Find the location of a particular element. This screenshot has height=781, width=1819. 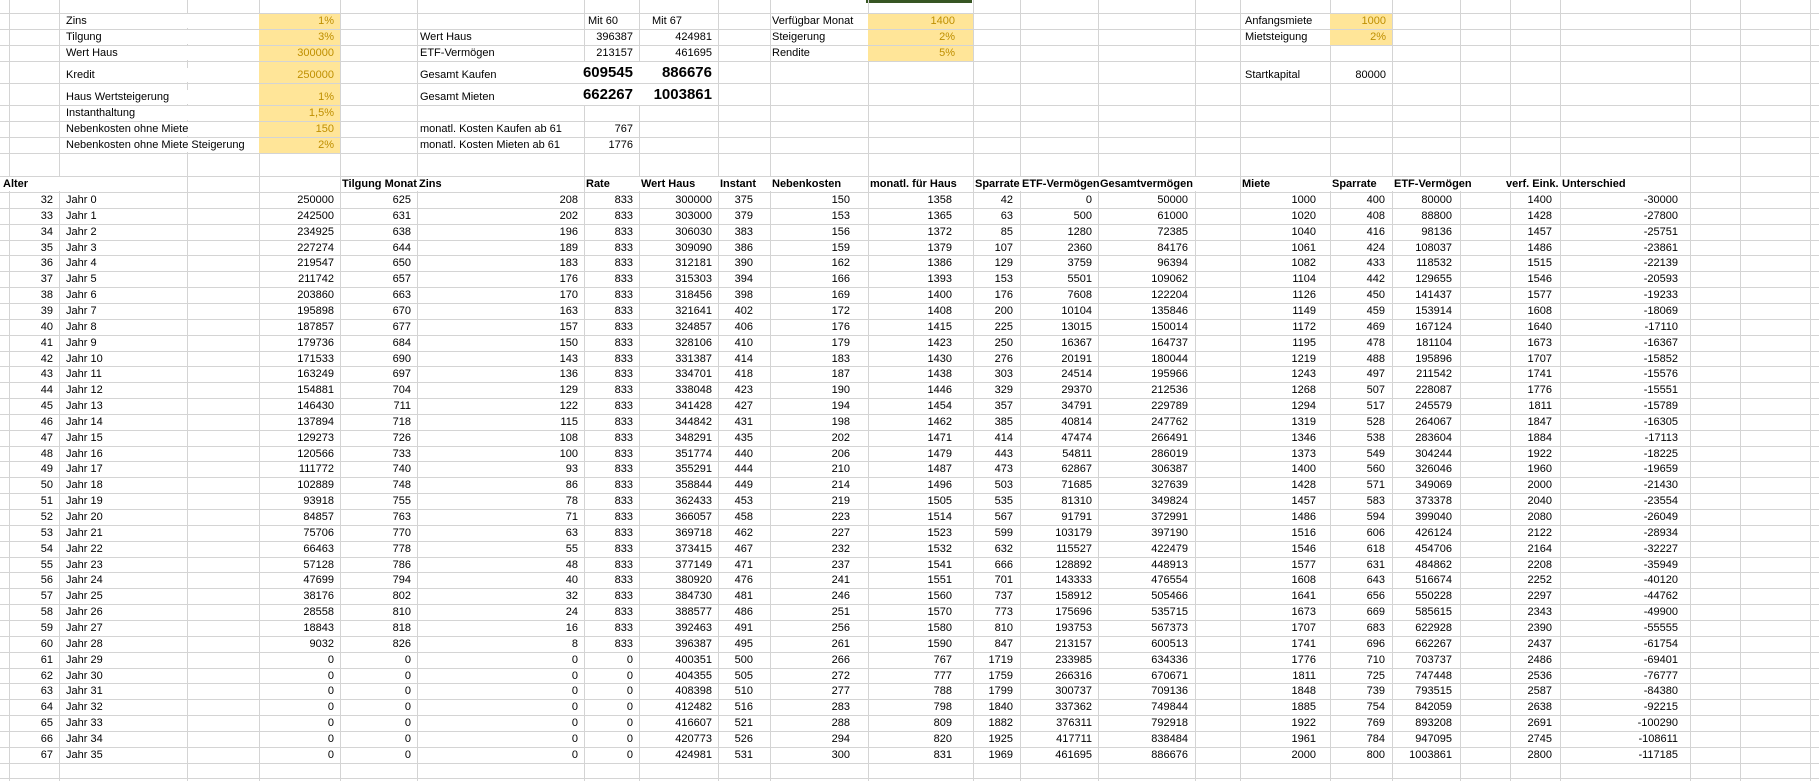

cell-spar1: 385 is located at coordinates (1003, 421).